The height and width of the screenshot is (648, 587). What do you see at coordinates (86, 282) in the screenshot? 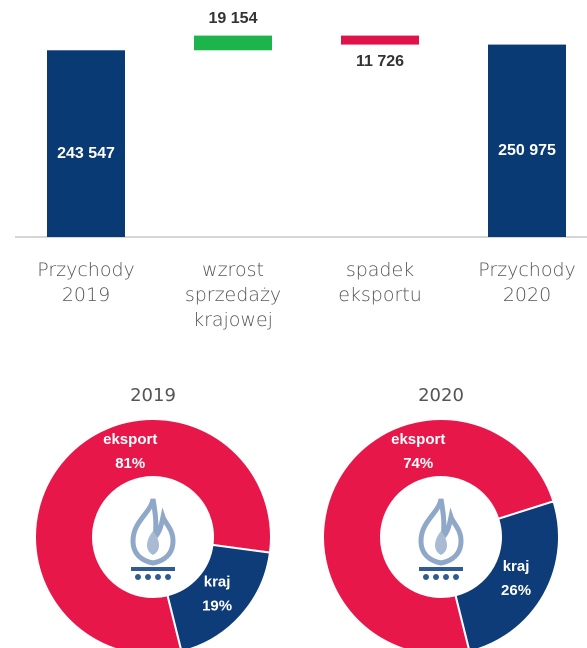
I see `category-label: Przychody 2019` at bounding box center [86, 282].